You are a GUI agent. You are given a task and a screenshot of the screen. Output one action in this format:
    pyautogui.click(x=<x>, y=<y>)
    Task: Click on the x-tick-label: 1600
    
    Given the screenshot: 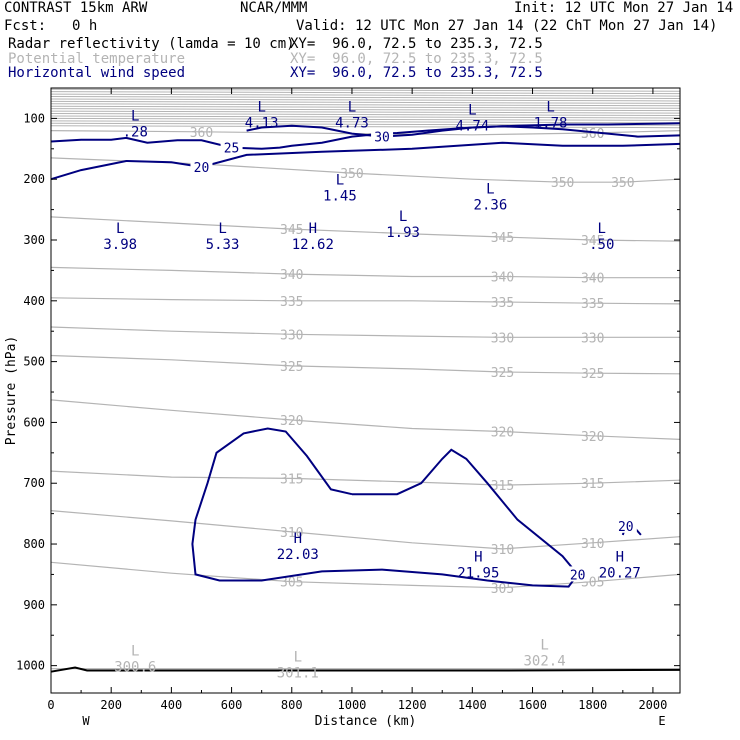 What is the action you would take?
    pyautogui.click(x=532, y=705)
    